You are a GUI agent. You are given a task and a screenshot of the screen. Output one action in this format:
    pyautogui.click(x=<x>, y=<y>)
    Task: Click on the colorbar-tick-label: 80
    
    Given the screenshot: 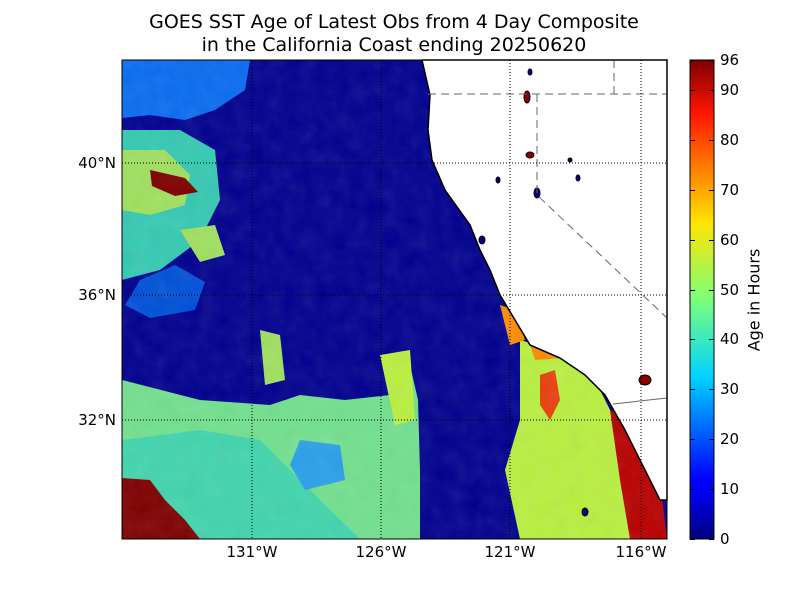 What is the action you would take?
    pyautogui.click(x=730, y=139)
    